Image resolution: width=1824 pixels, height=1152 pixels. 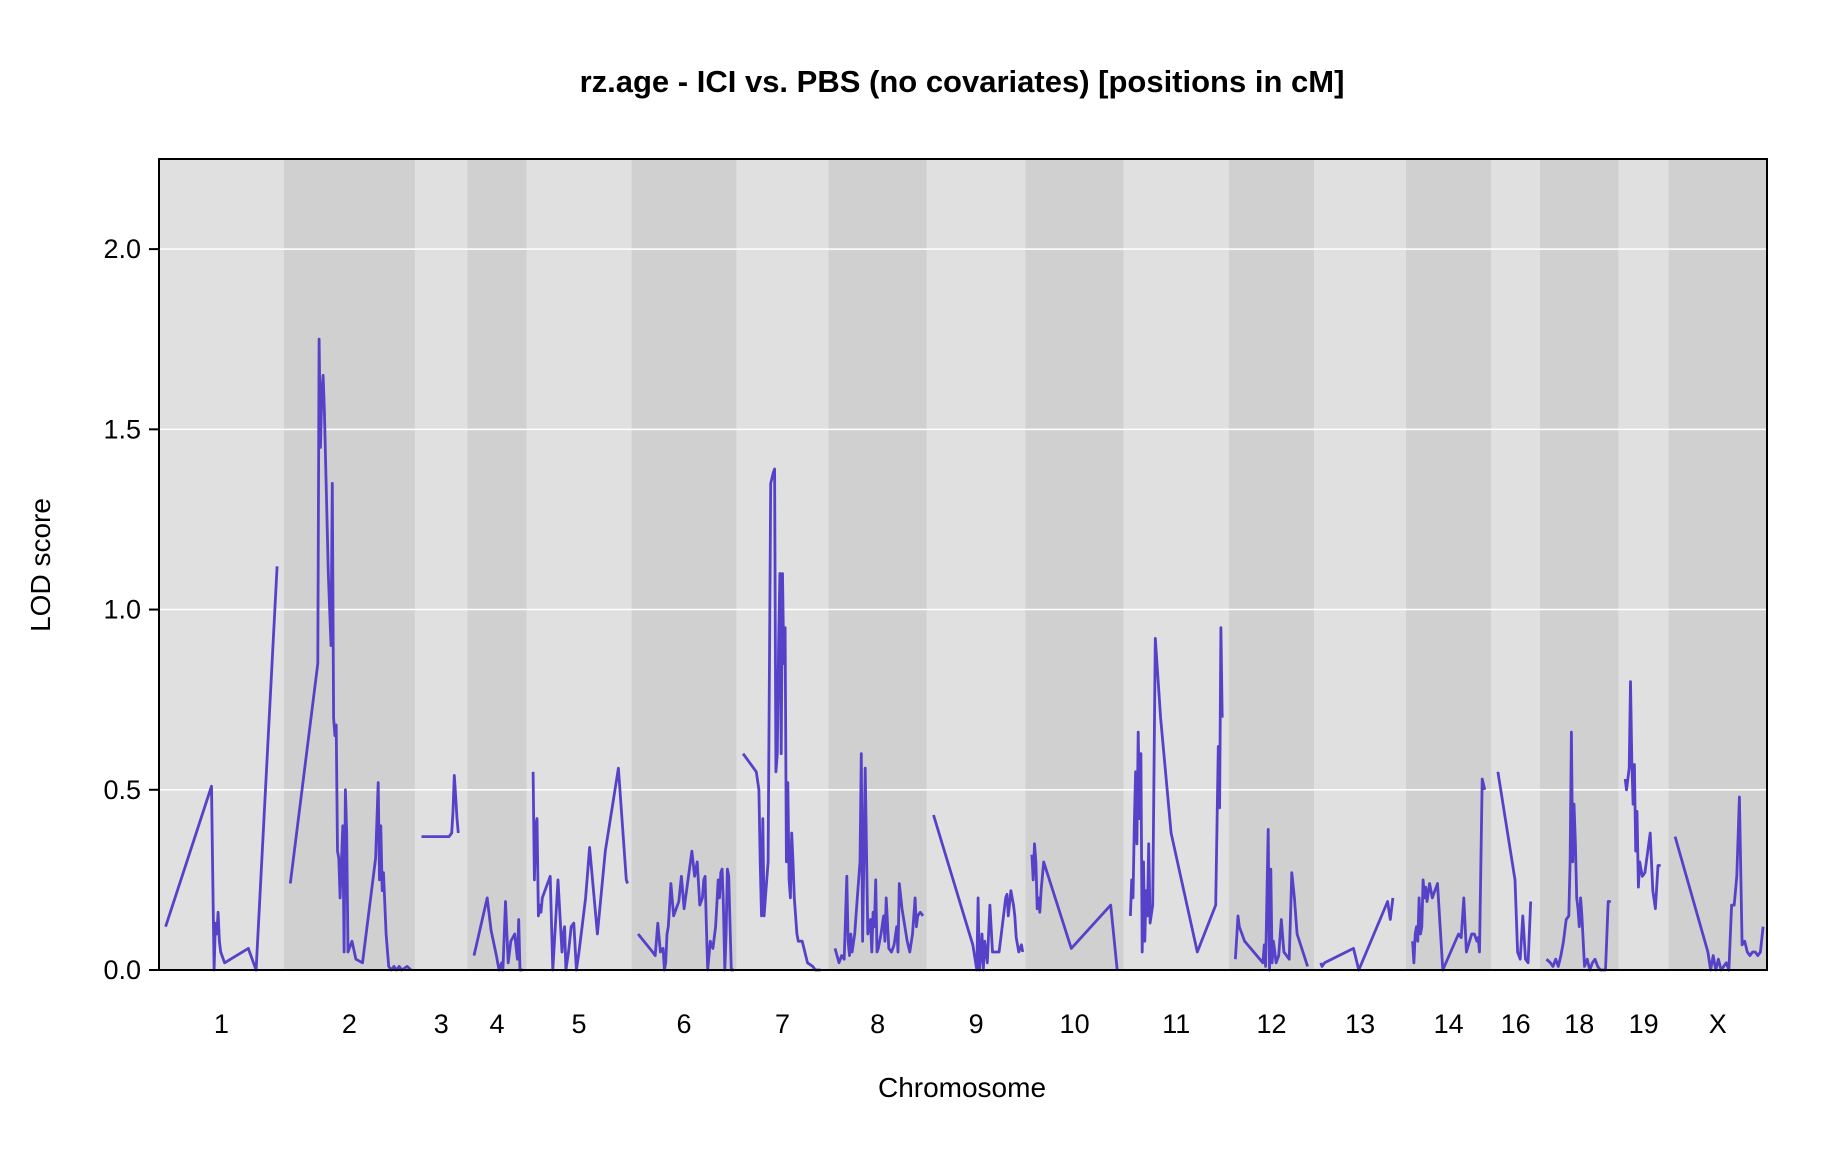 What do you see at coordinates (349, 1024) in the screenshot?
I see `x-tick-label-chr-2: 2` at bounding box center [349, 1024].